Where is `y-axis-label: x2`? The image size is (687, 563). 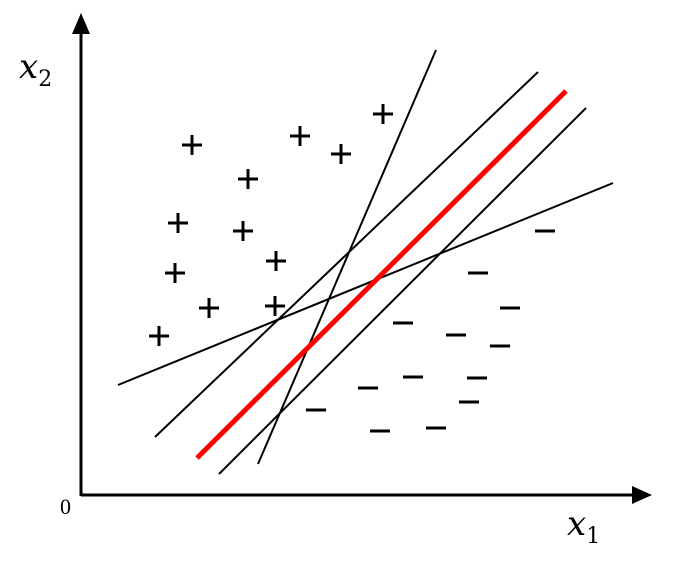
y-axis-label: x2 is located at coordinates (35, 69).